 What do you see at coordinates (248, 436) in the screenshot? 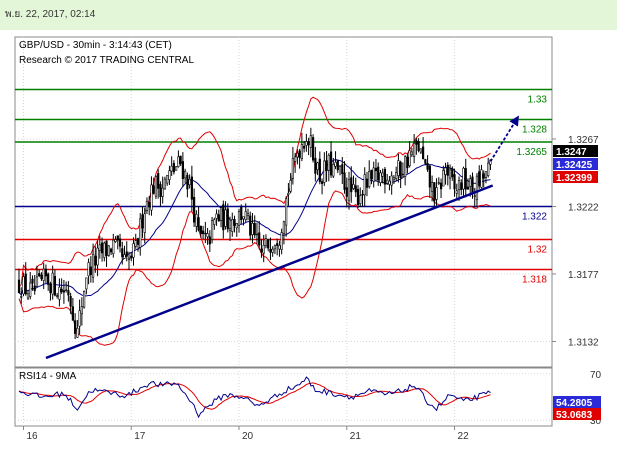
I see `time-tick-label: 20` at bounding box center [248, 436].